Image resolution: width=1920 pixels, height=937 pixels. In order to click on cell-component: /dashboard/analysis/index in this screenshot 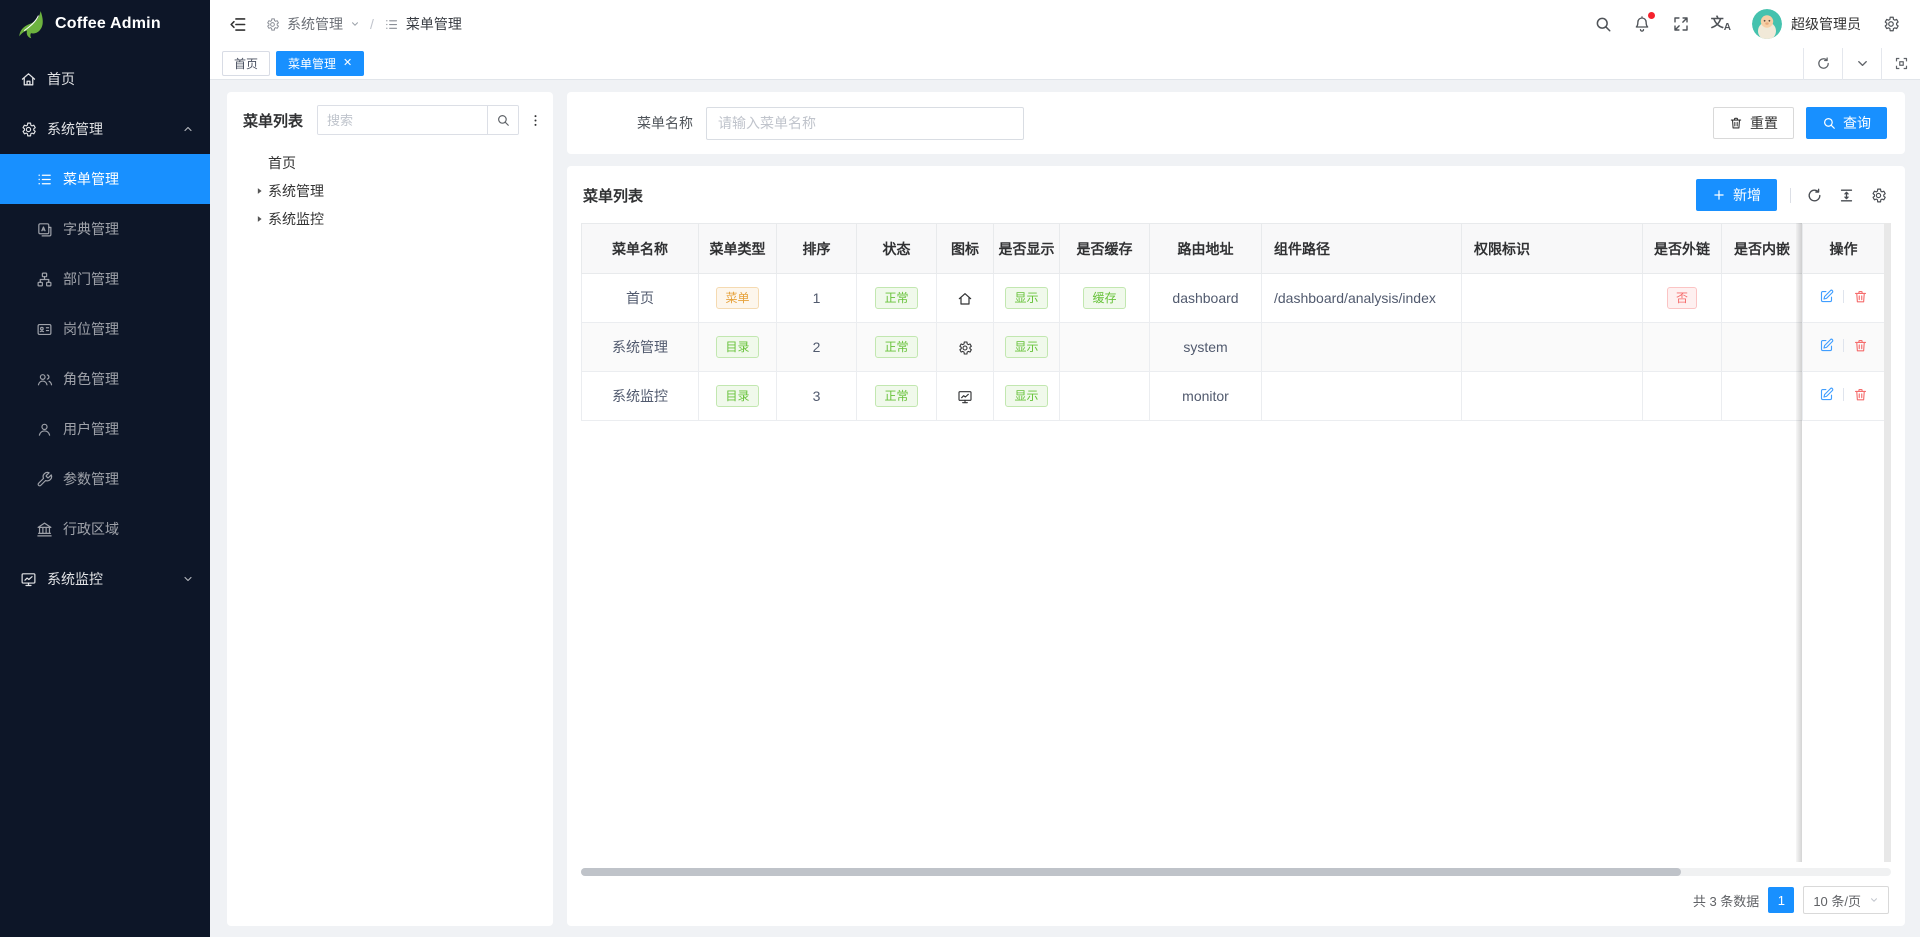, I will do `click(1361, 298)`.